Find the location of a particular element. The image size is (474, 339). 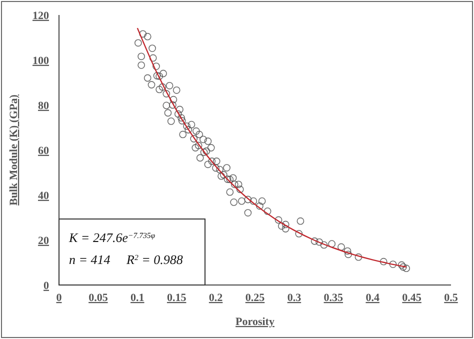

x-tick-label: 0.5 is located at coordinates (451, 298).